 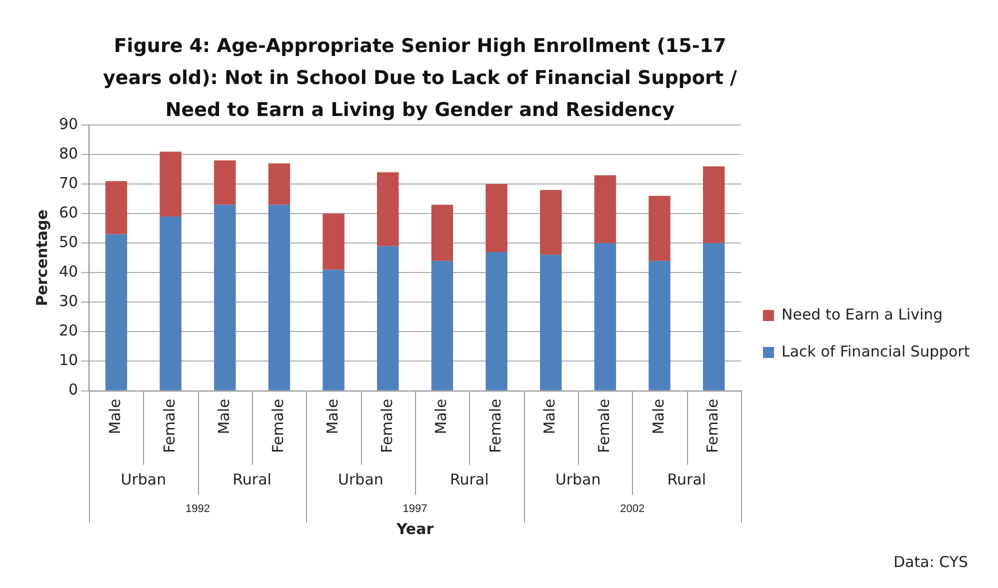 I want to click on x-axis-title: Year, so click(x=414, y=529).